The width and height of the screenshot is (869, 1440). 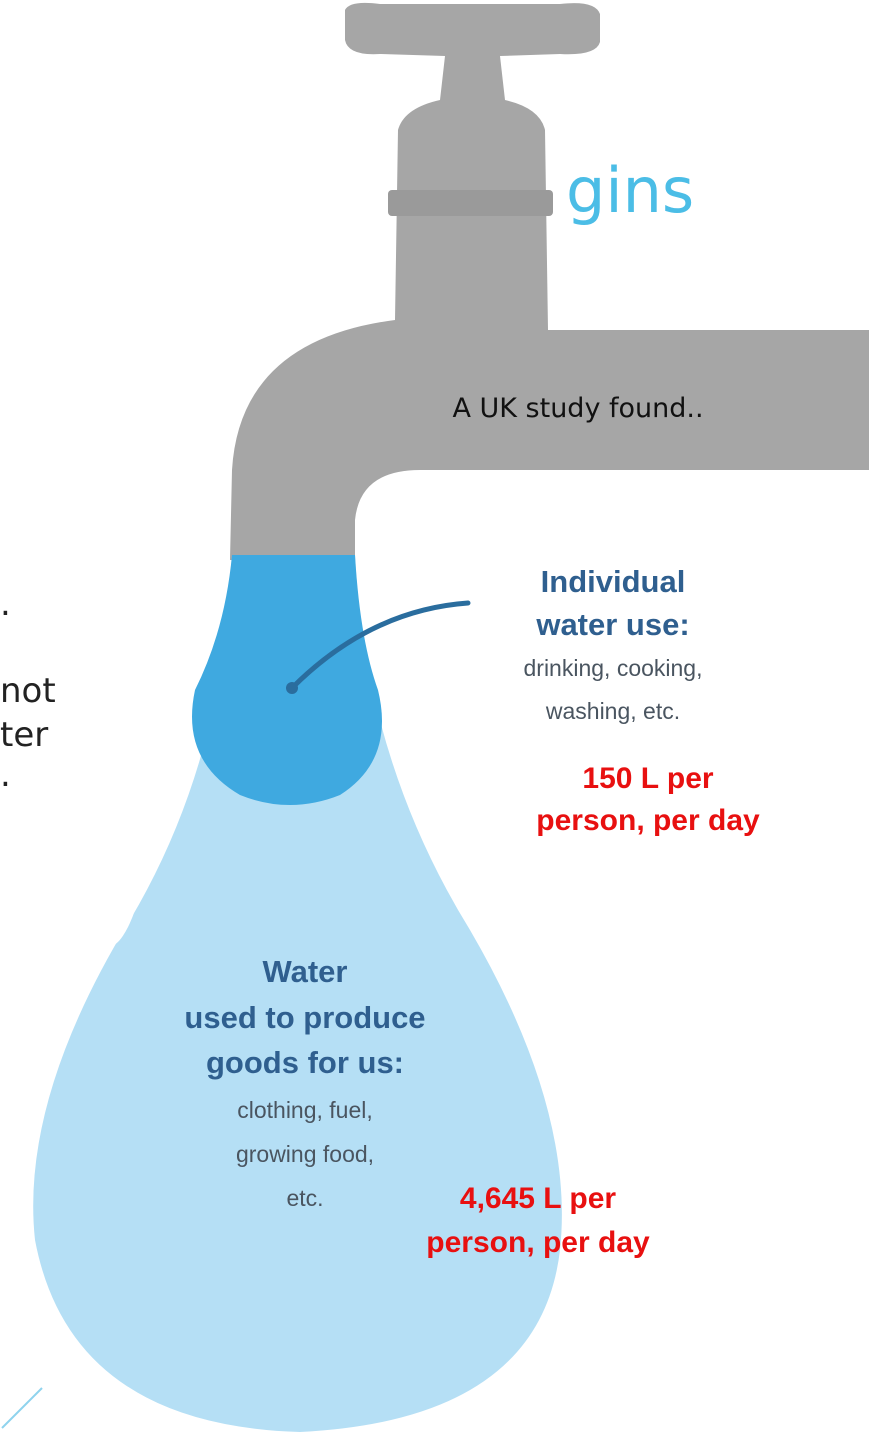 I want to click on examples-line: clothing, fuel,, so click(x=305, y=1110).